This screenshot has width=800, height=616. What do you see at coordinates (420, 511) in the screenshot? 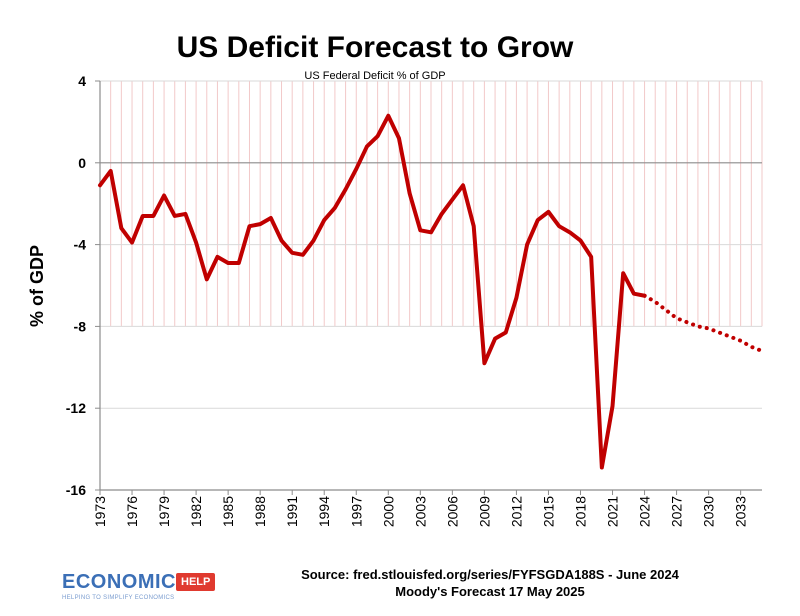
I see `x-tick-label: 2003` at bounding box center [420, 511].